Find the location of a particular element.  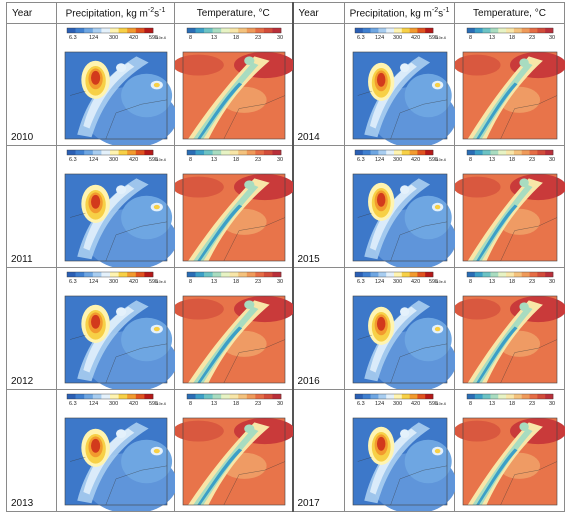

year-label: 2014 is located at coordinates (308, 137).